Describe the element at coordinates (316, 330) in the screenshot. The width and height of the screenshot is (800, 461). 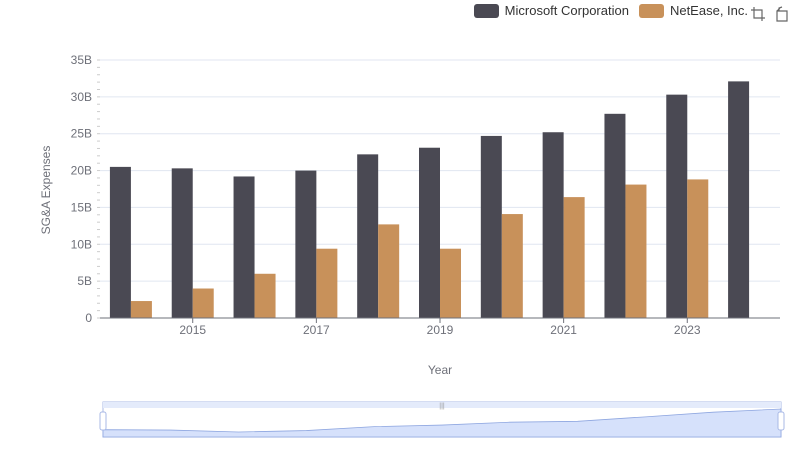
I see `x-tick-label: 2017` at that location.